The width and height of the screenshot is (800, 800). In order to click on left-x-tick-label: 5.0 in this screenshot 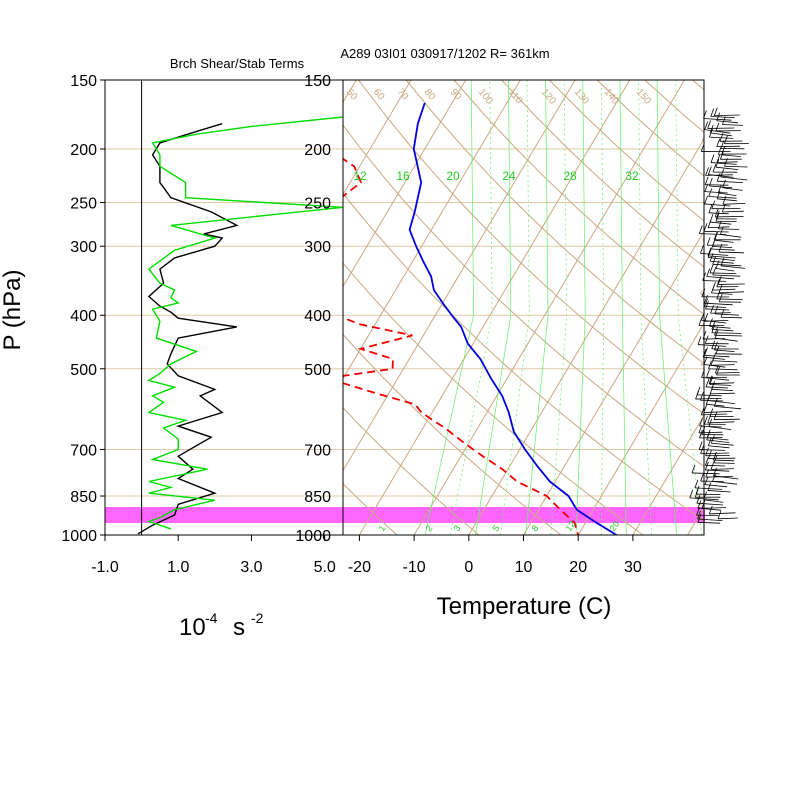, I will do `click(325, 567)`.